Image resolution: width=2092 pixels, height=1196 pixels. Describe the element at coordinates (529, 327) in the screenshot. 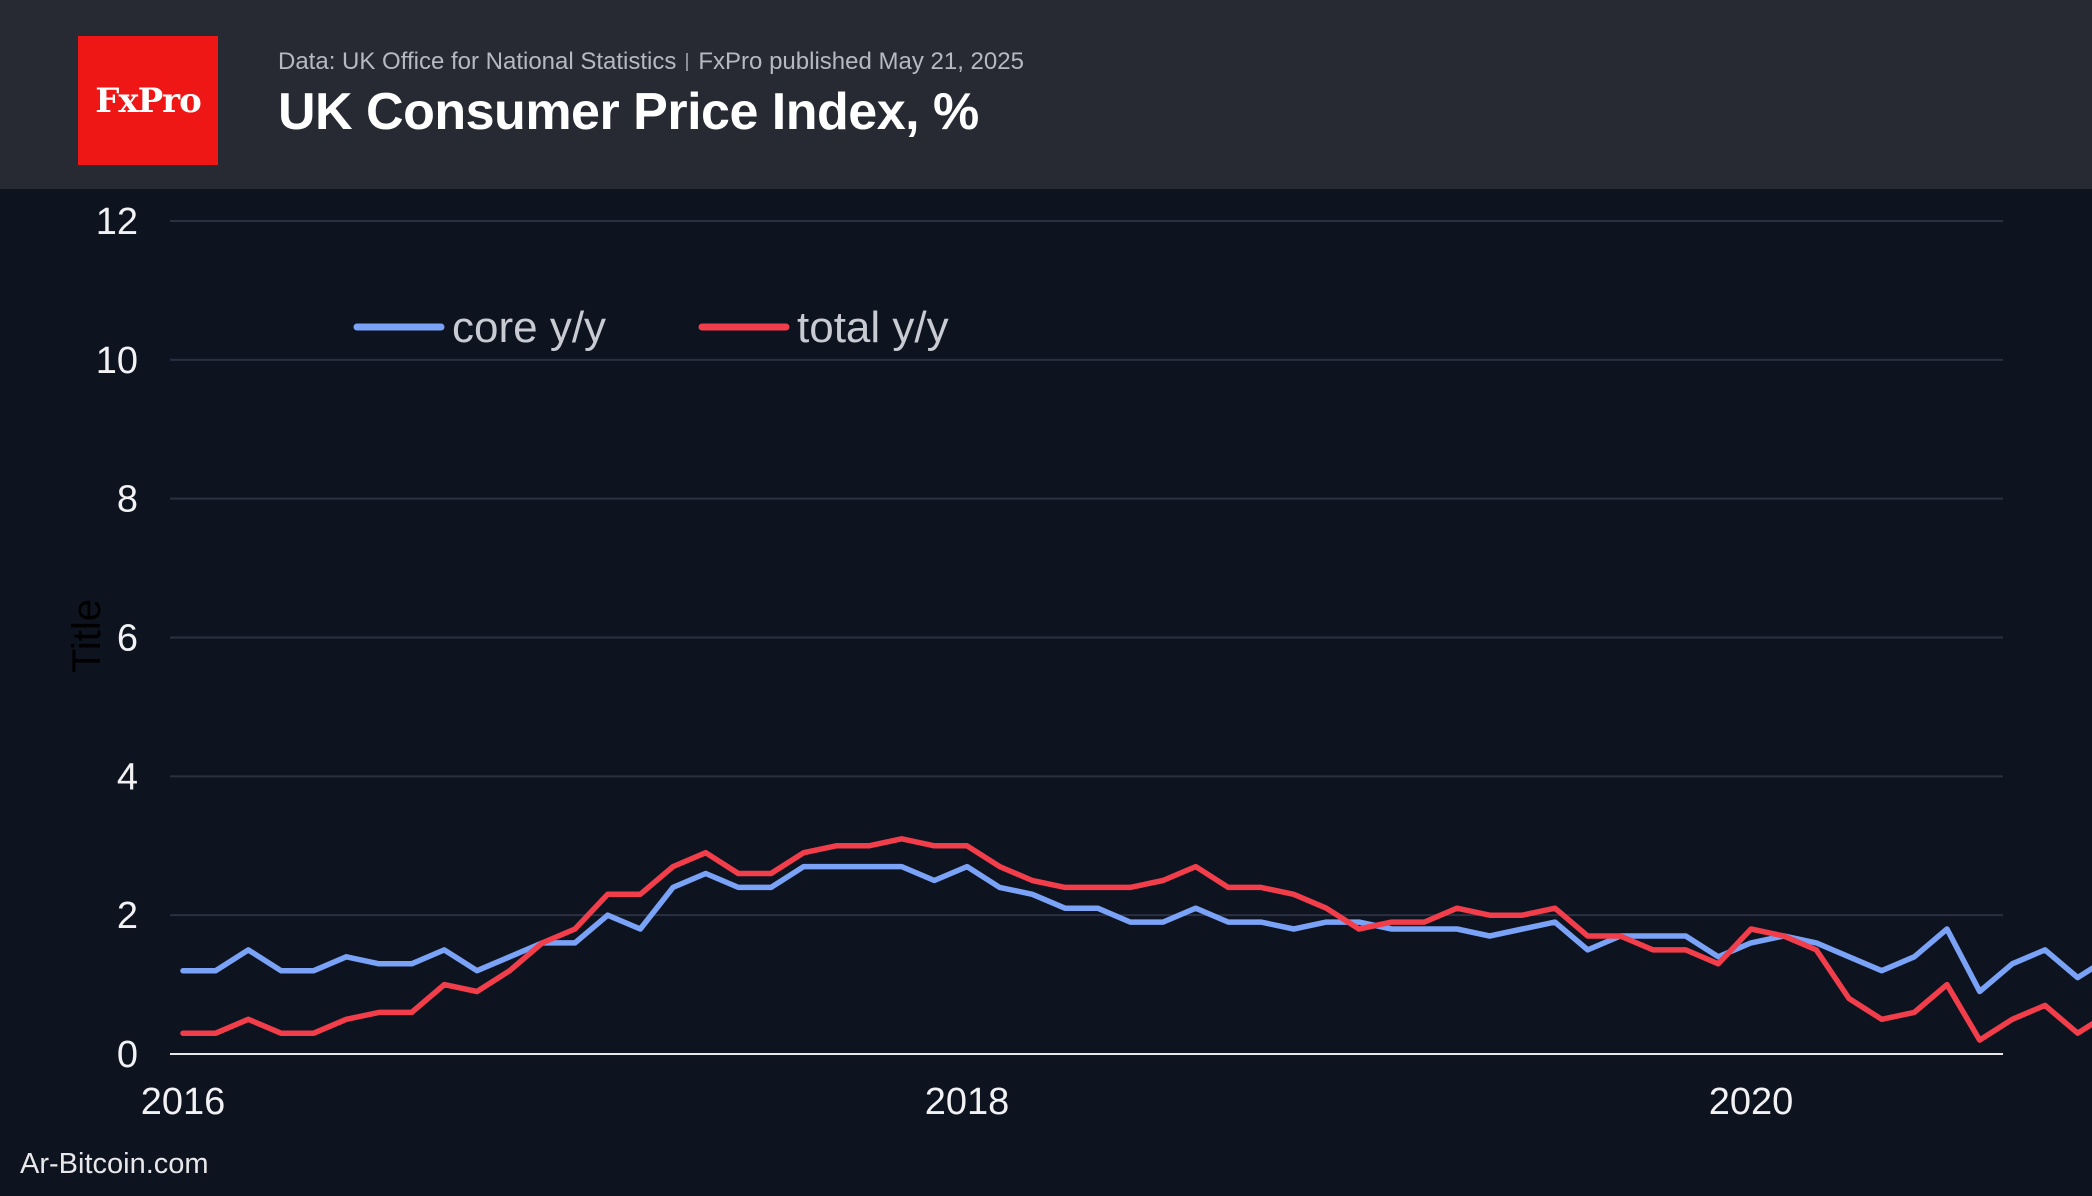

I see `legend-label: core y/y` at that location.